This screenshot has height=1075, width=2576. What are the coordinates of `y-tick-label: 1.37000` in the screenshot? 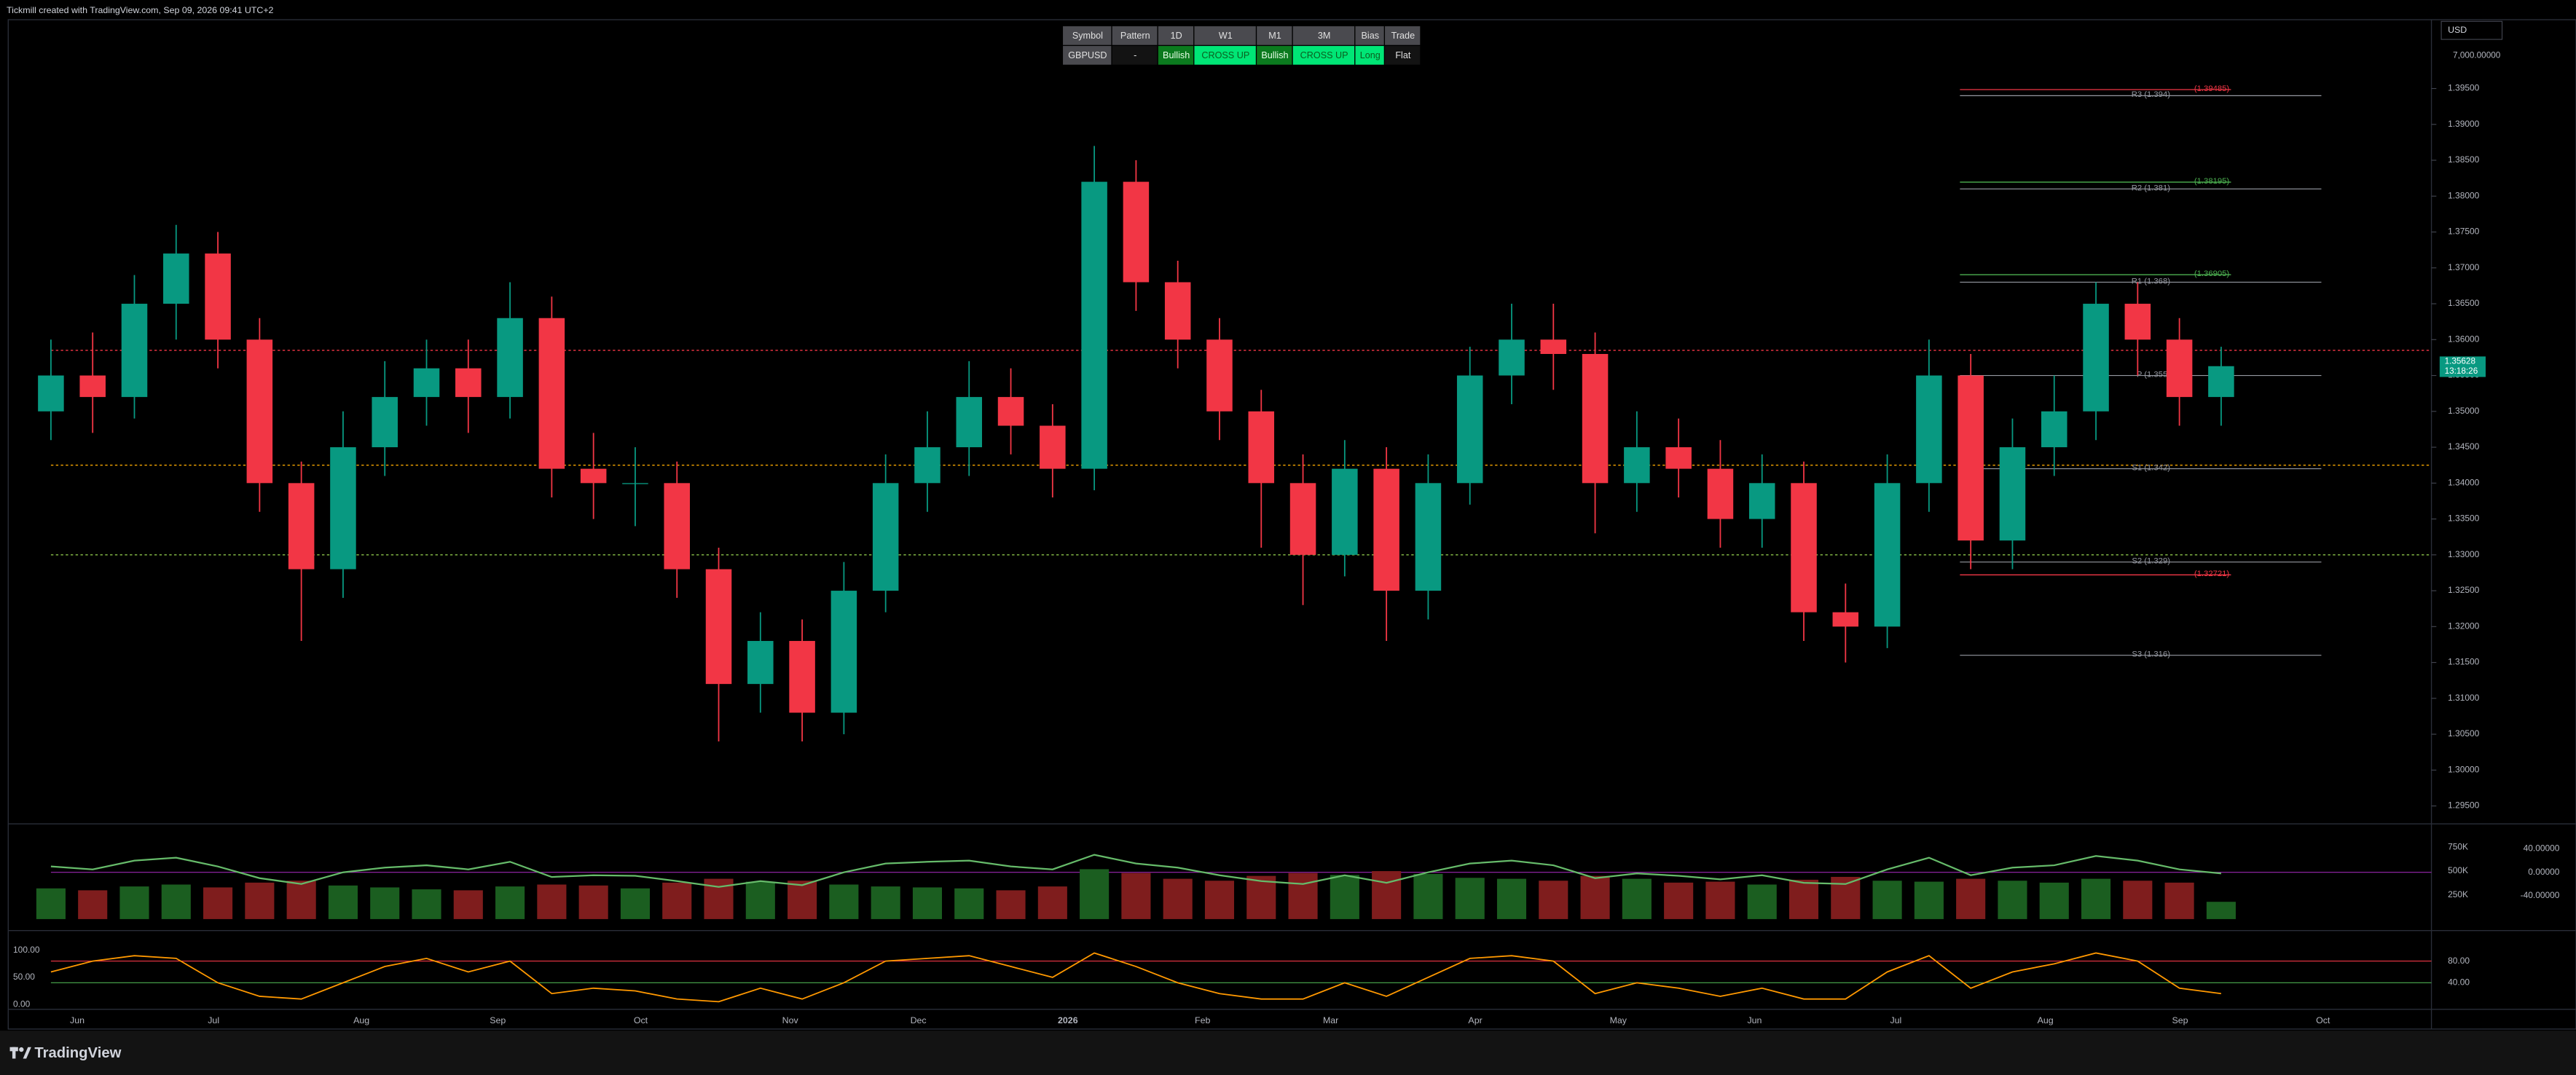 It's located at (2464, 267).